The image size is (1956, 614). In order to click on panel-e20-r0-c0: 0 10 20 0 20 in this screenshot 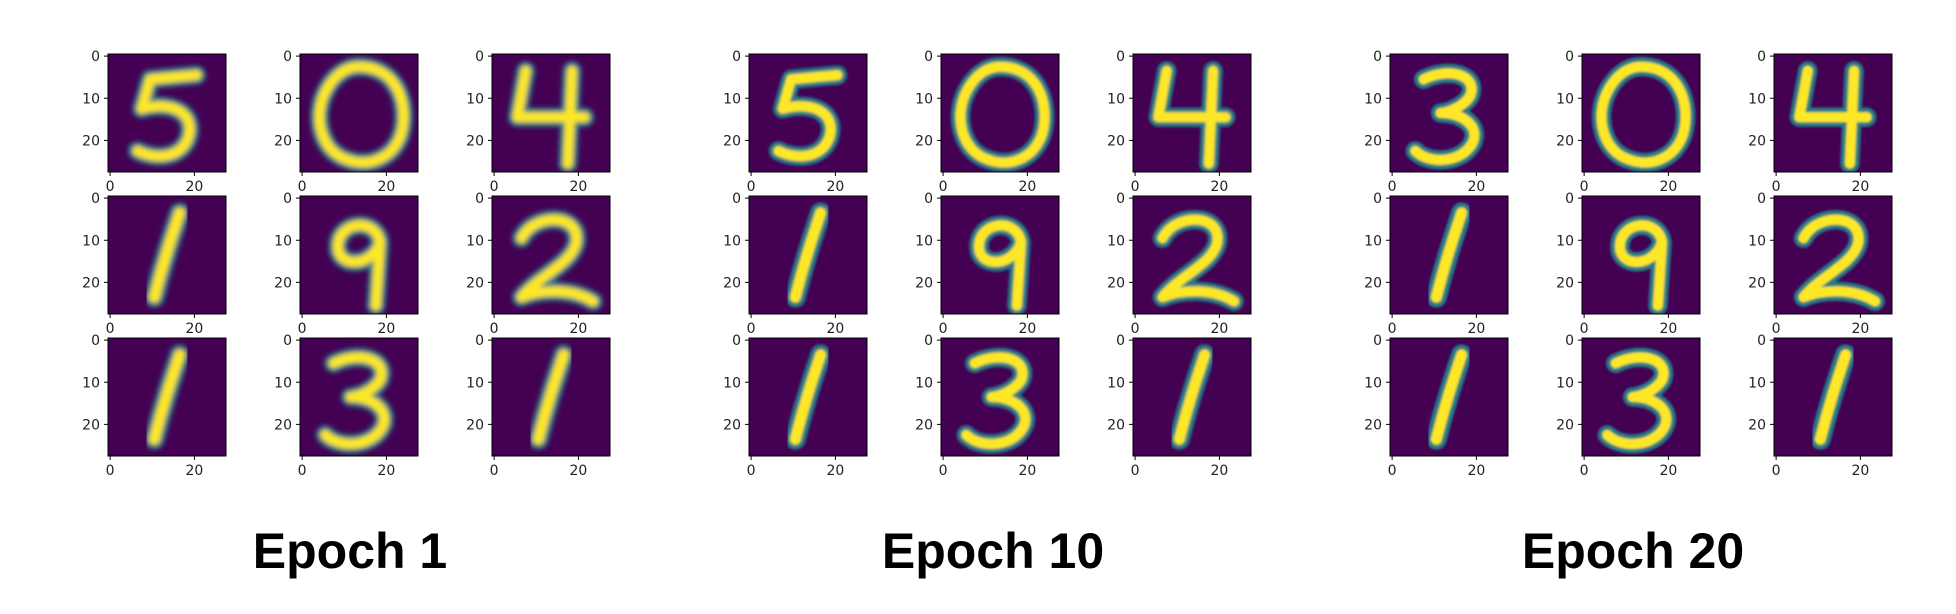, I will do `click(1436, 122)`.